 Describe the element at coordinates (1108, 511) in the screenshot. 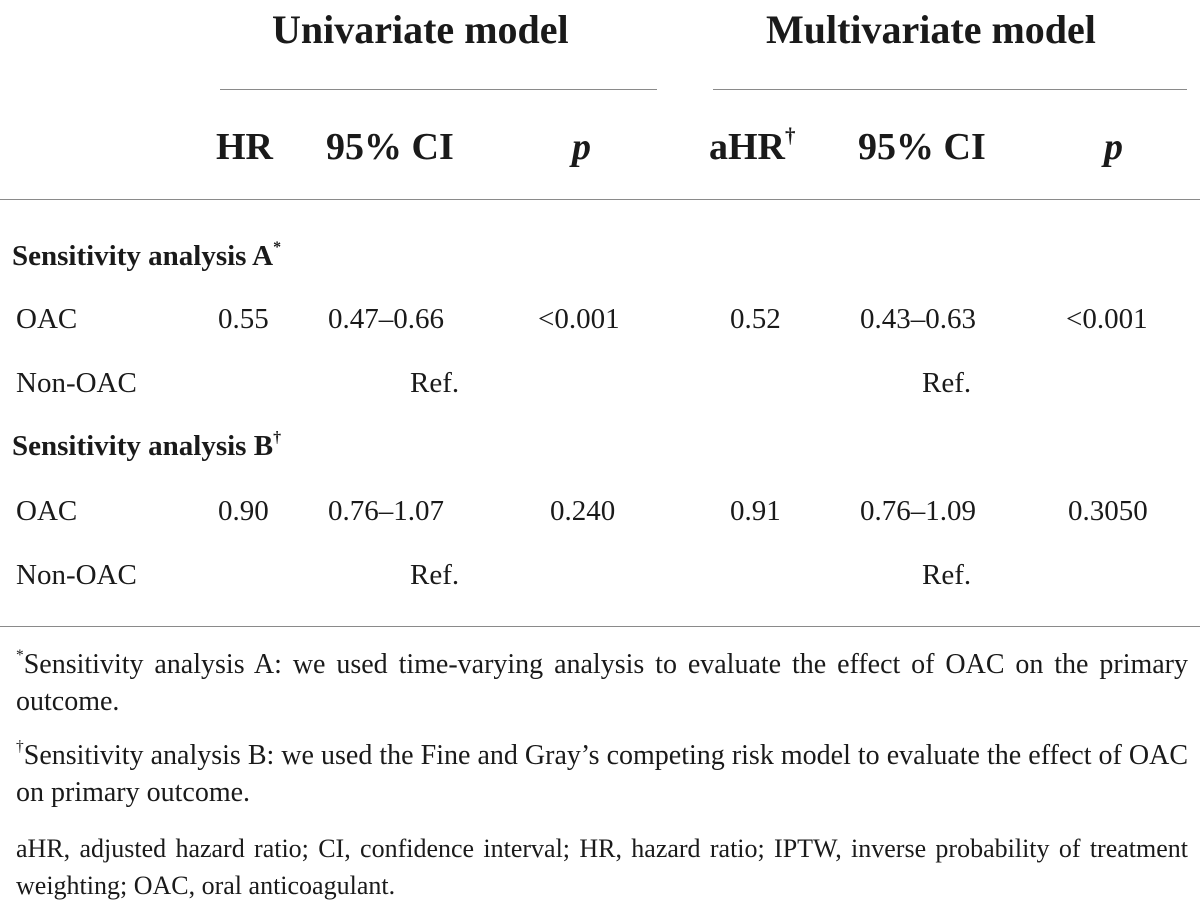

I see `cell-p-multivariate-b: 0.3050` at that location.